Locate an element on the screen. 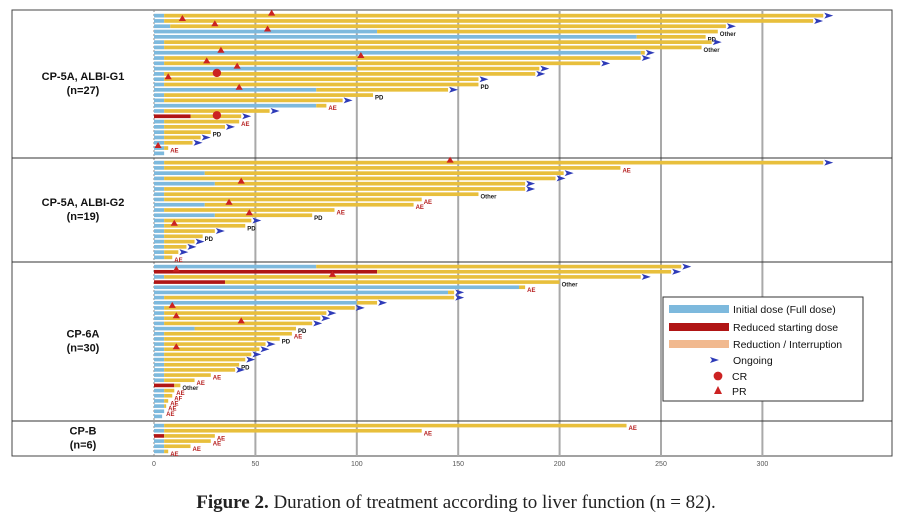 The width and height of the screenshot is (912, 519). legend-swatch-cr is located at coordinates (718, 376).